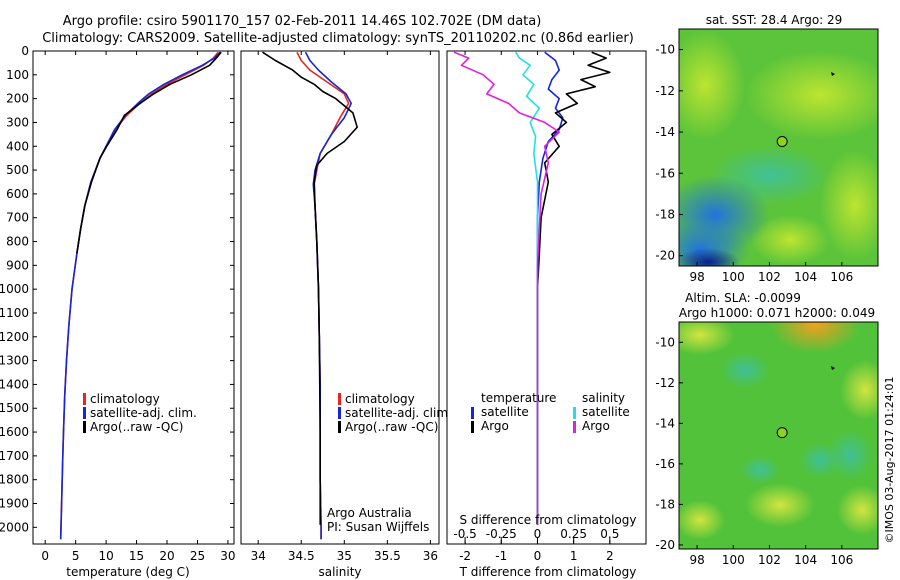 The width and height of the screenshot is (900, 580). Describe the element at coordinates (14, 504) in the screenshot. I see `depth-tick-label: 1900` at that location.